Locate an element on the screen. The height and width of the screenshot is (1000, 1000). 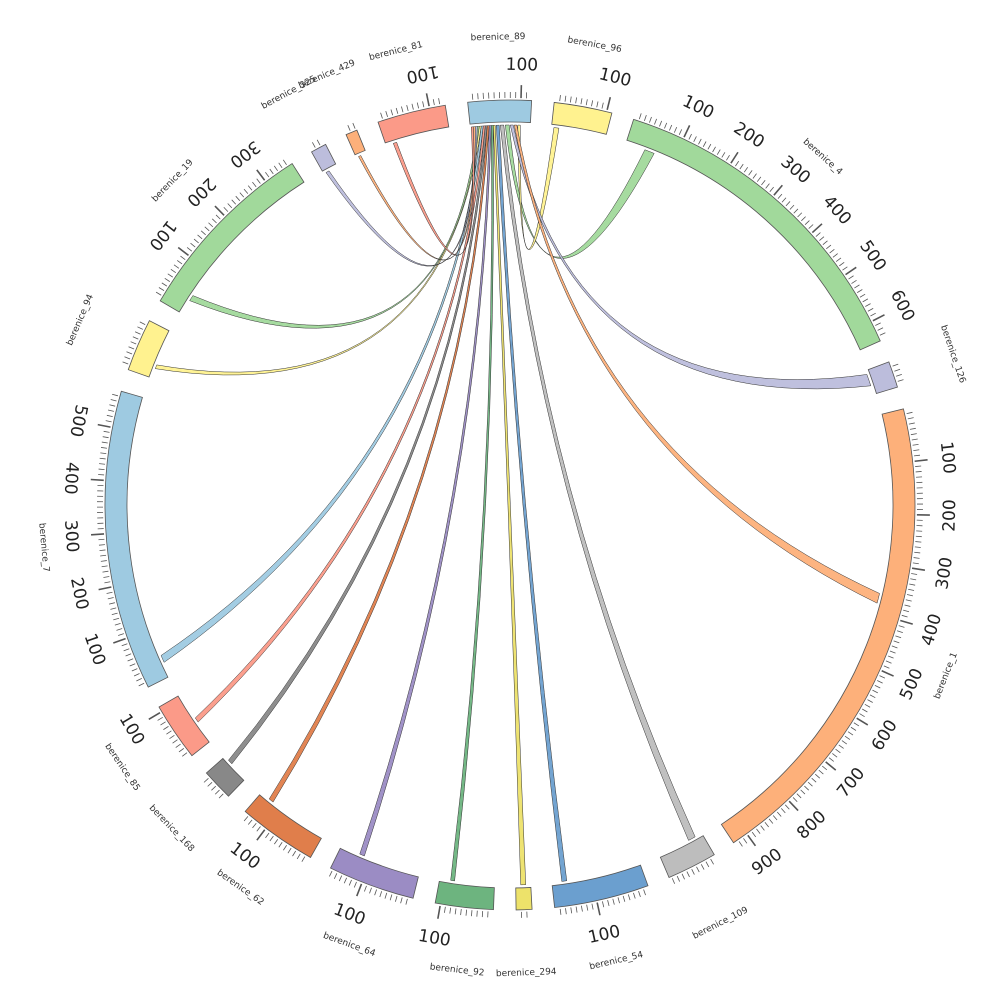
tick-label: 700 is located at coordinates (851, 783).